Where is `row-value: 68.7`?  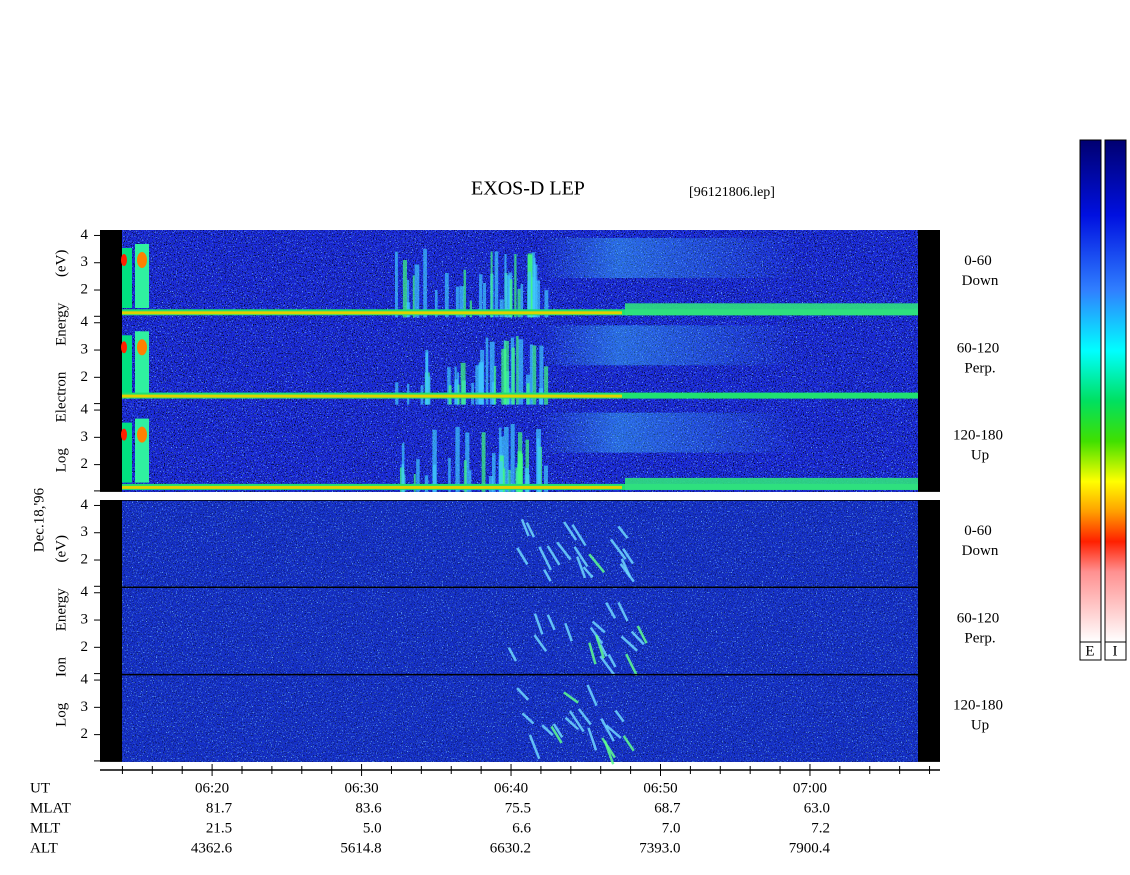
row-value: 68.7 is located at coordinates (667, 808).